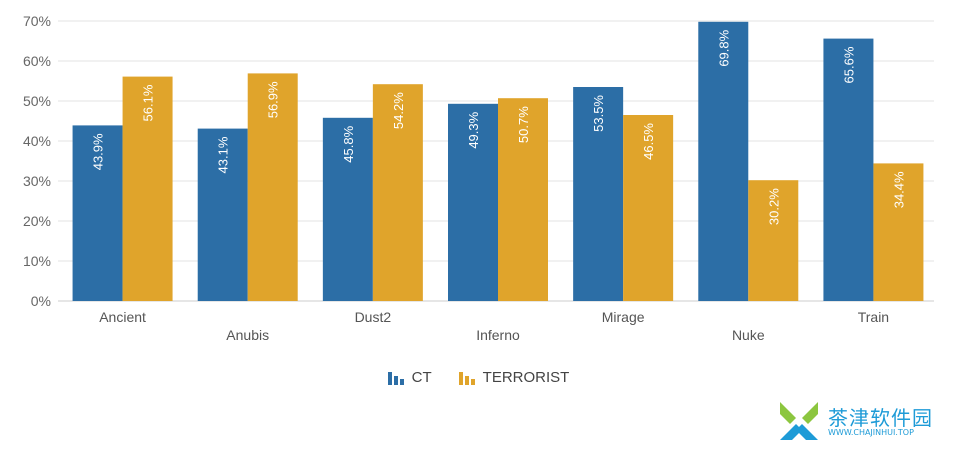 This screenshot has width=956, height=449. What do you see at coordinates (848, 169) in the screenshot?
I see `bar-ct-train` at bounding box center [848, 169].